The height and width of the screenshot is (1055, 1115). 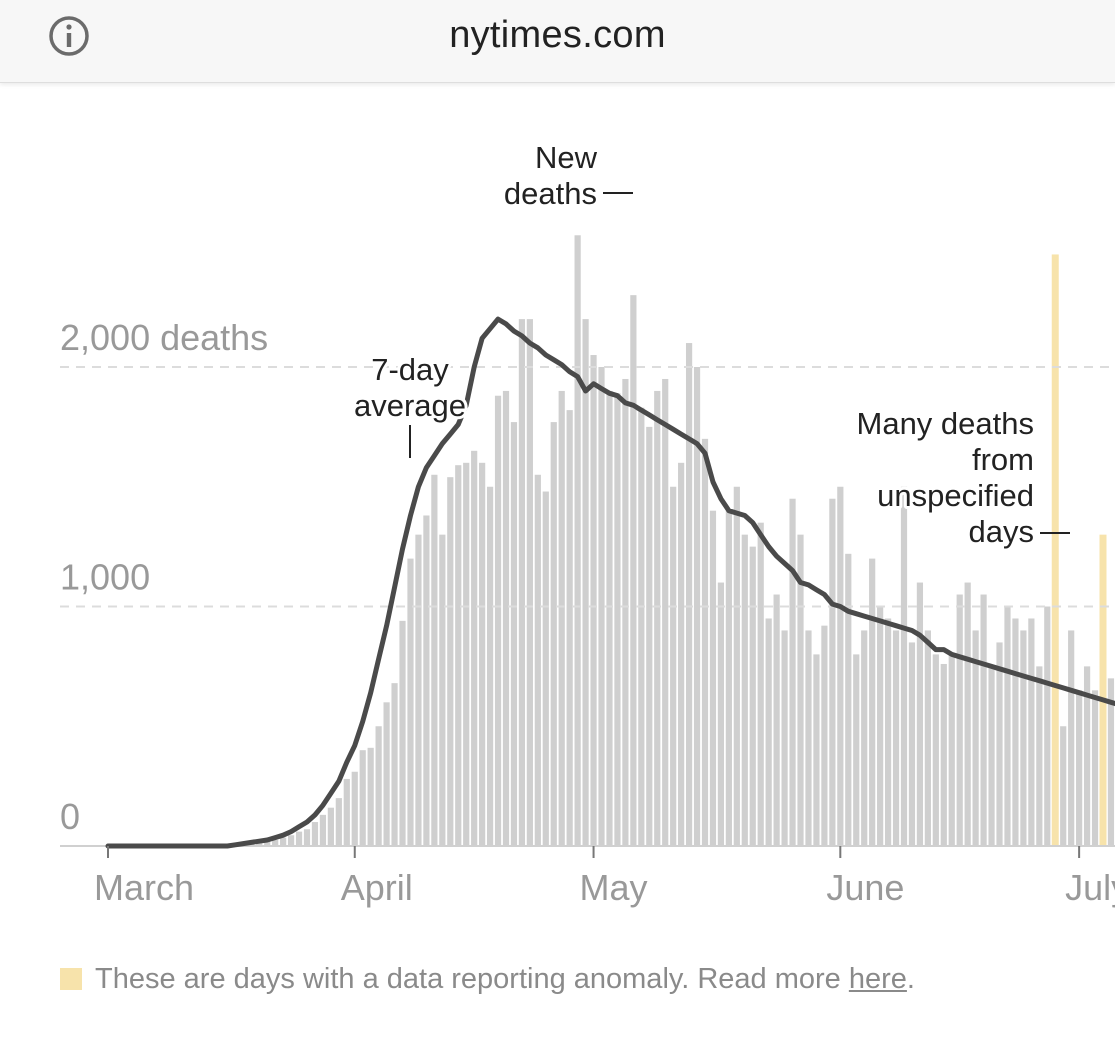 I want to click on annotation-7-day-average: average, so click(x=410, y=405).